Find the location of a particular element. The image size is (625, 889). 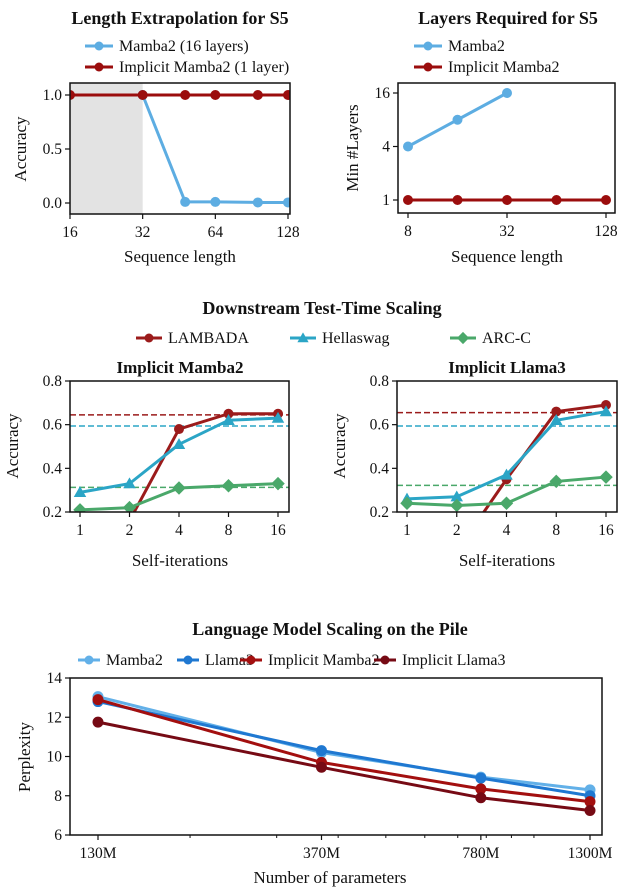

ds-llama-title: Implicit Llama3 is located at coordinates (507, 367).